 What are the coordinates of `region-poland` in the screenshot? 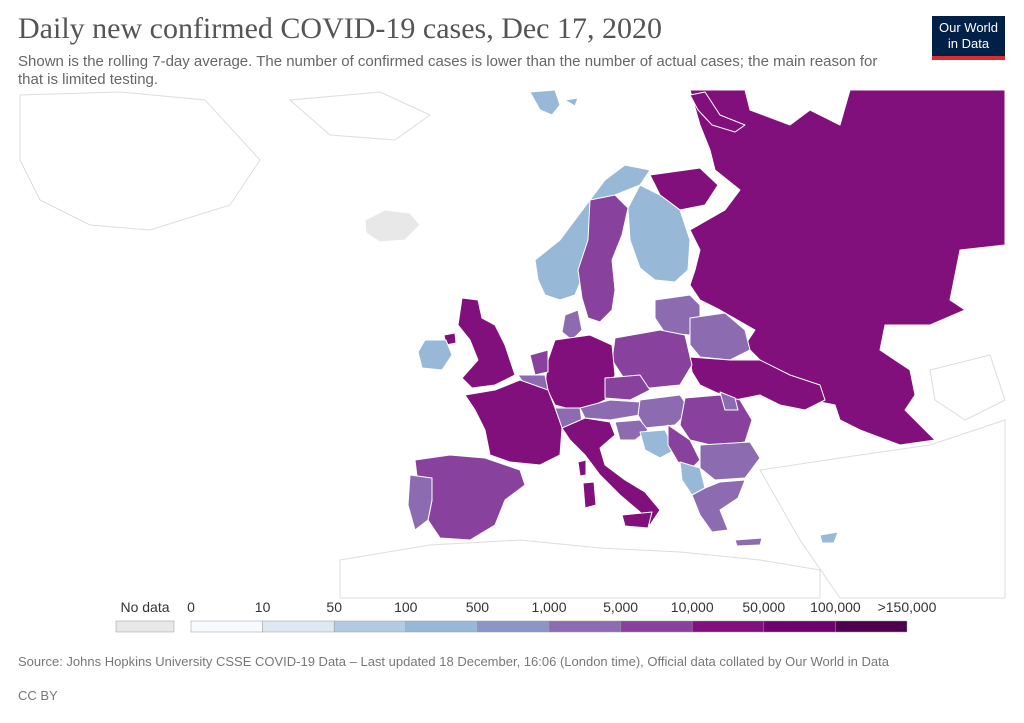 It's located at (652, 359).